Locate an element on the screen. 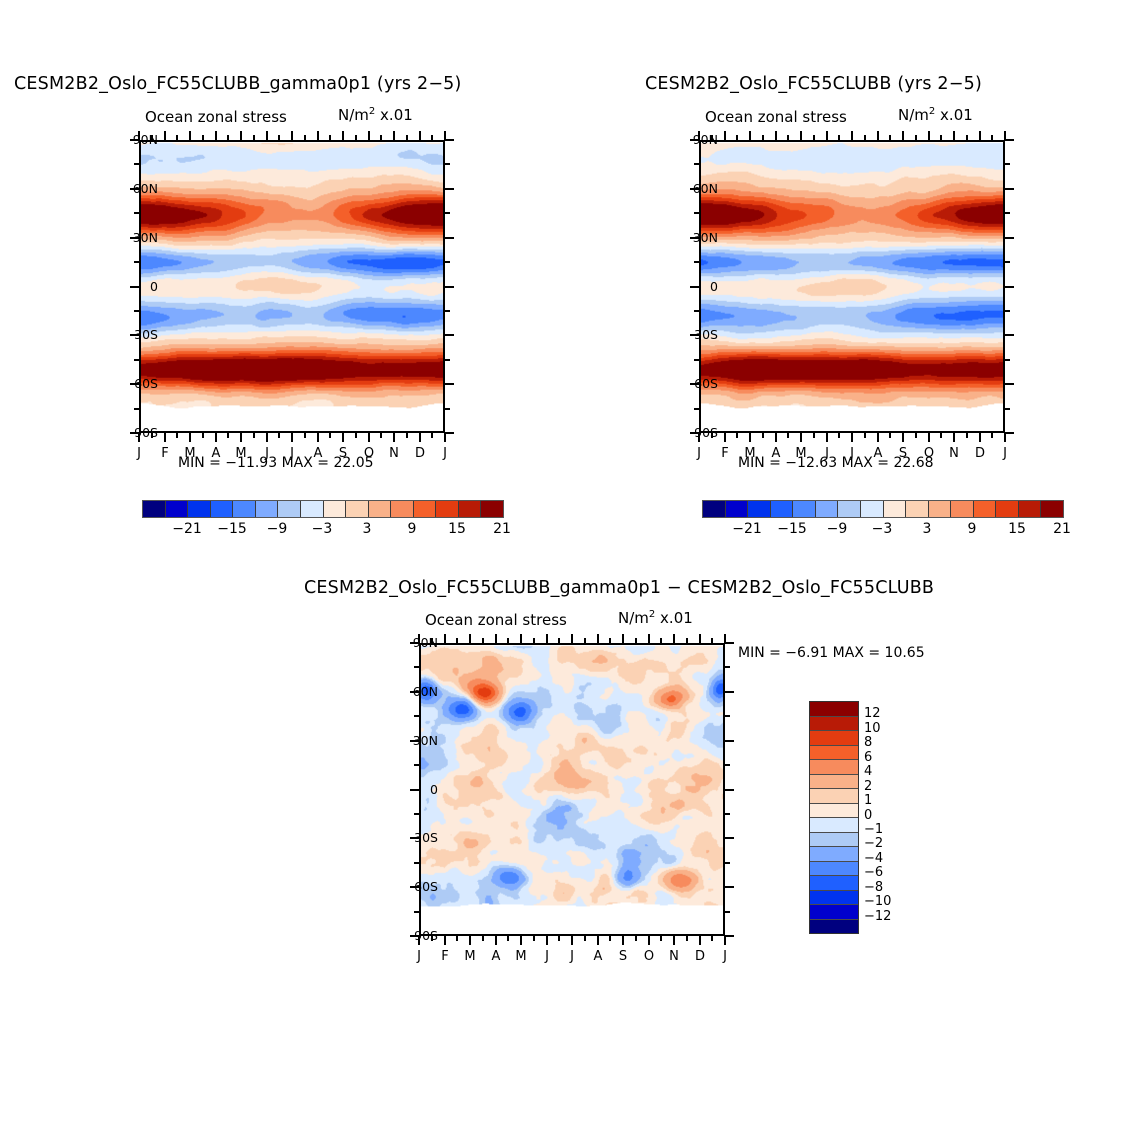 This screenshot has height=1146, width=1146. xtick-label-0: J is located at coordinates (699, 453).